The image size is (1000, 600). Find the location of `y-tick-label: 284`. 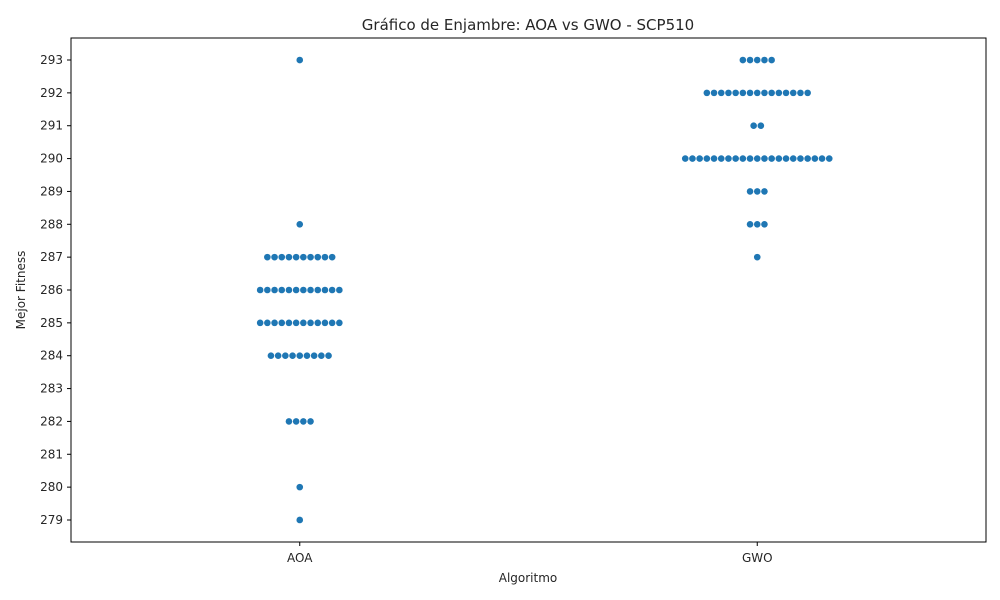

y-tick-label: 284 is located at coordinates (51, 356).